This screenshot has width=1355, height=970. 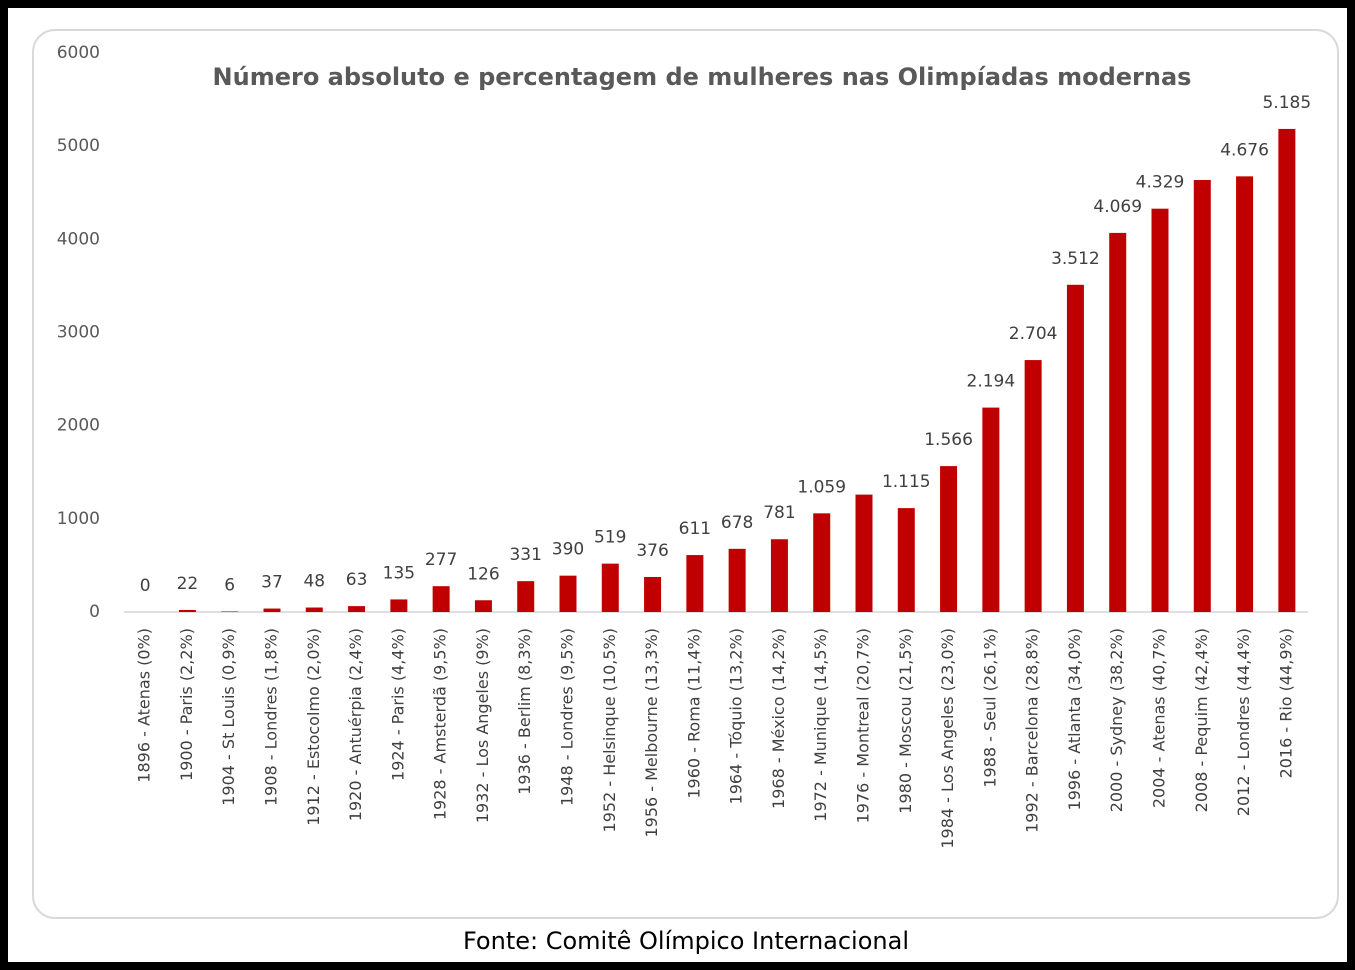 What do you see at coordinates (695, 529) in the screenshot?
I see `value-label: 611` at bounding box center [695, 529].